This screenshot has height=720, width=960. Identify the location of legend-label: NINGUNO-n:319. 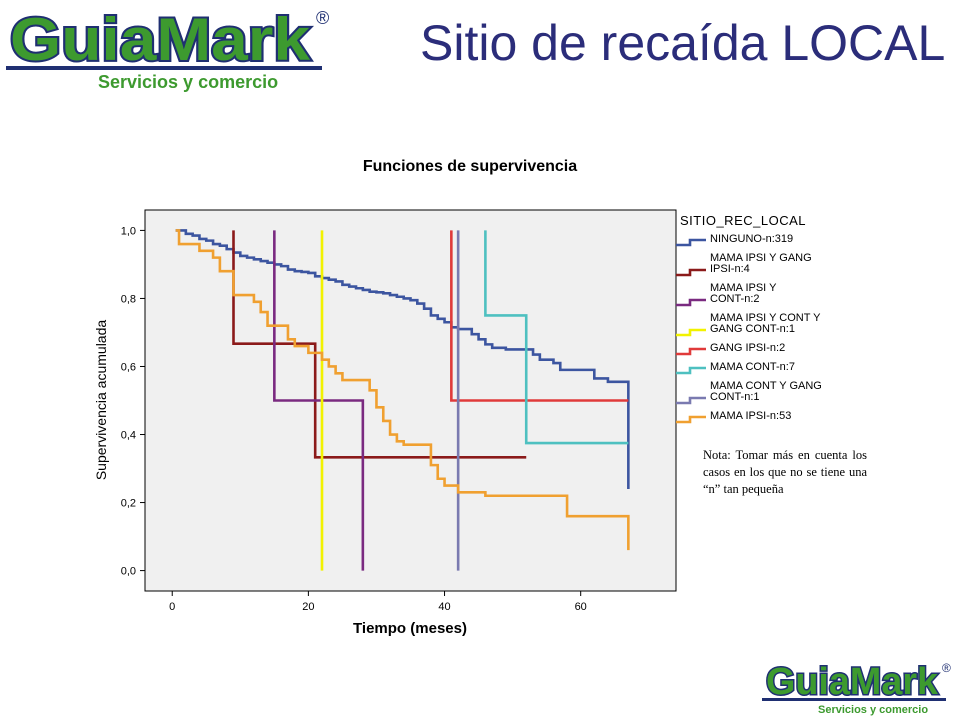
(751, 239).